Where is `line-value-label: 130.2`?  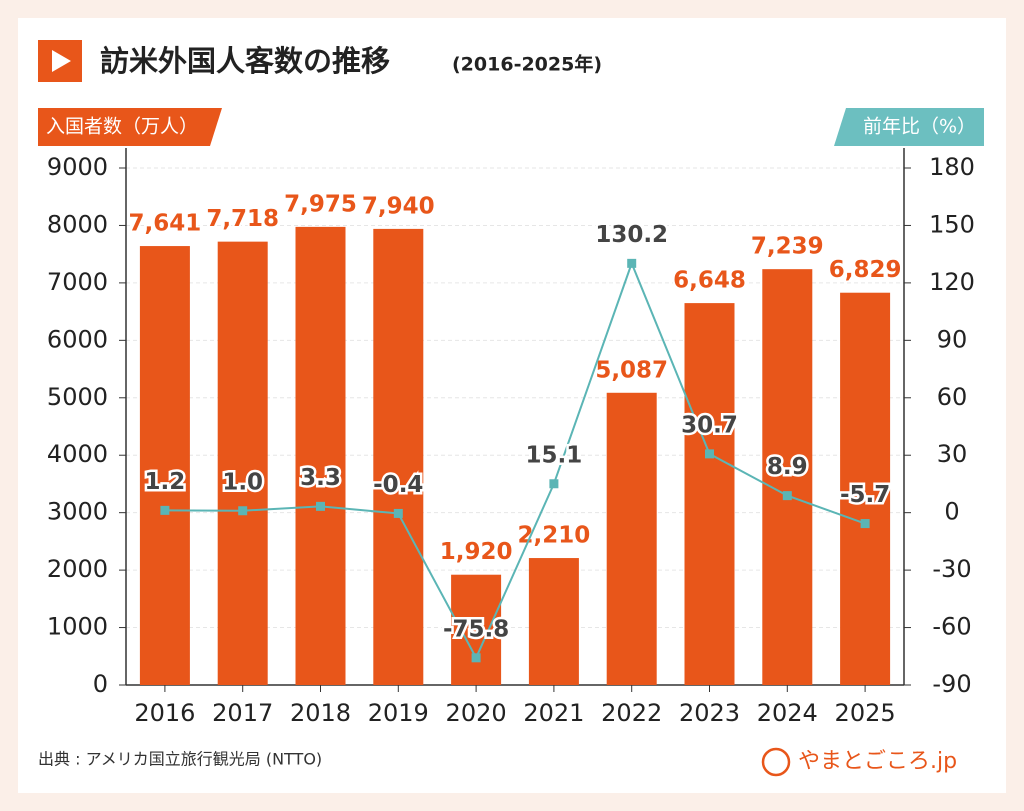
line-value-label: 130.2 is located at coordinates (631, 235).